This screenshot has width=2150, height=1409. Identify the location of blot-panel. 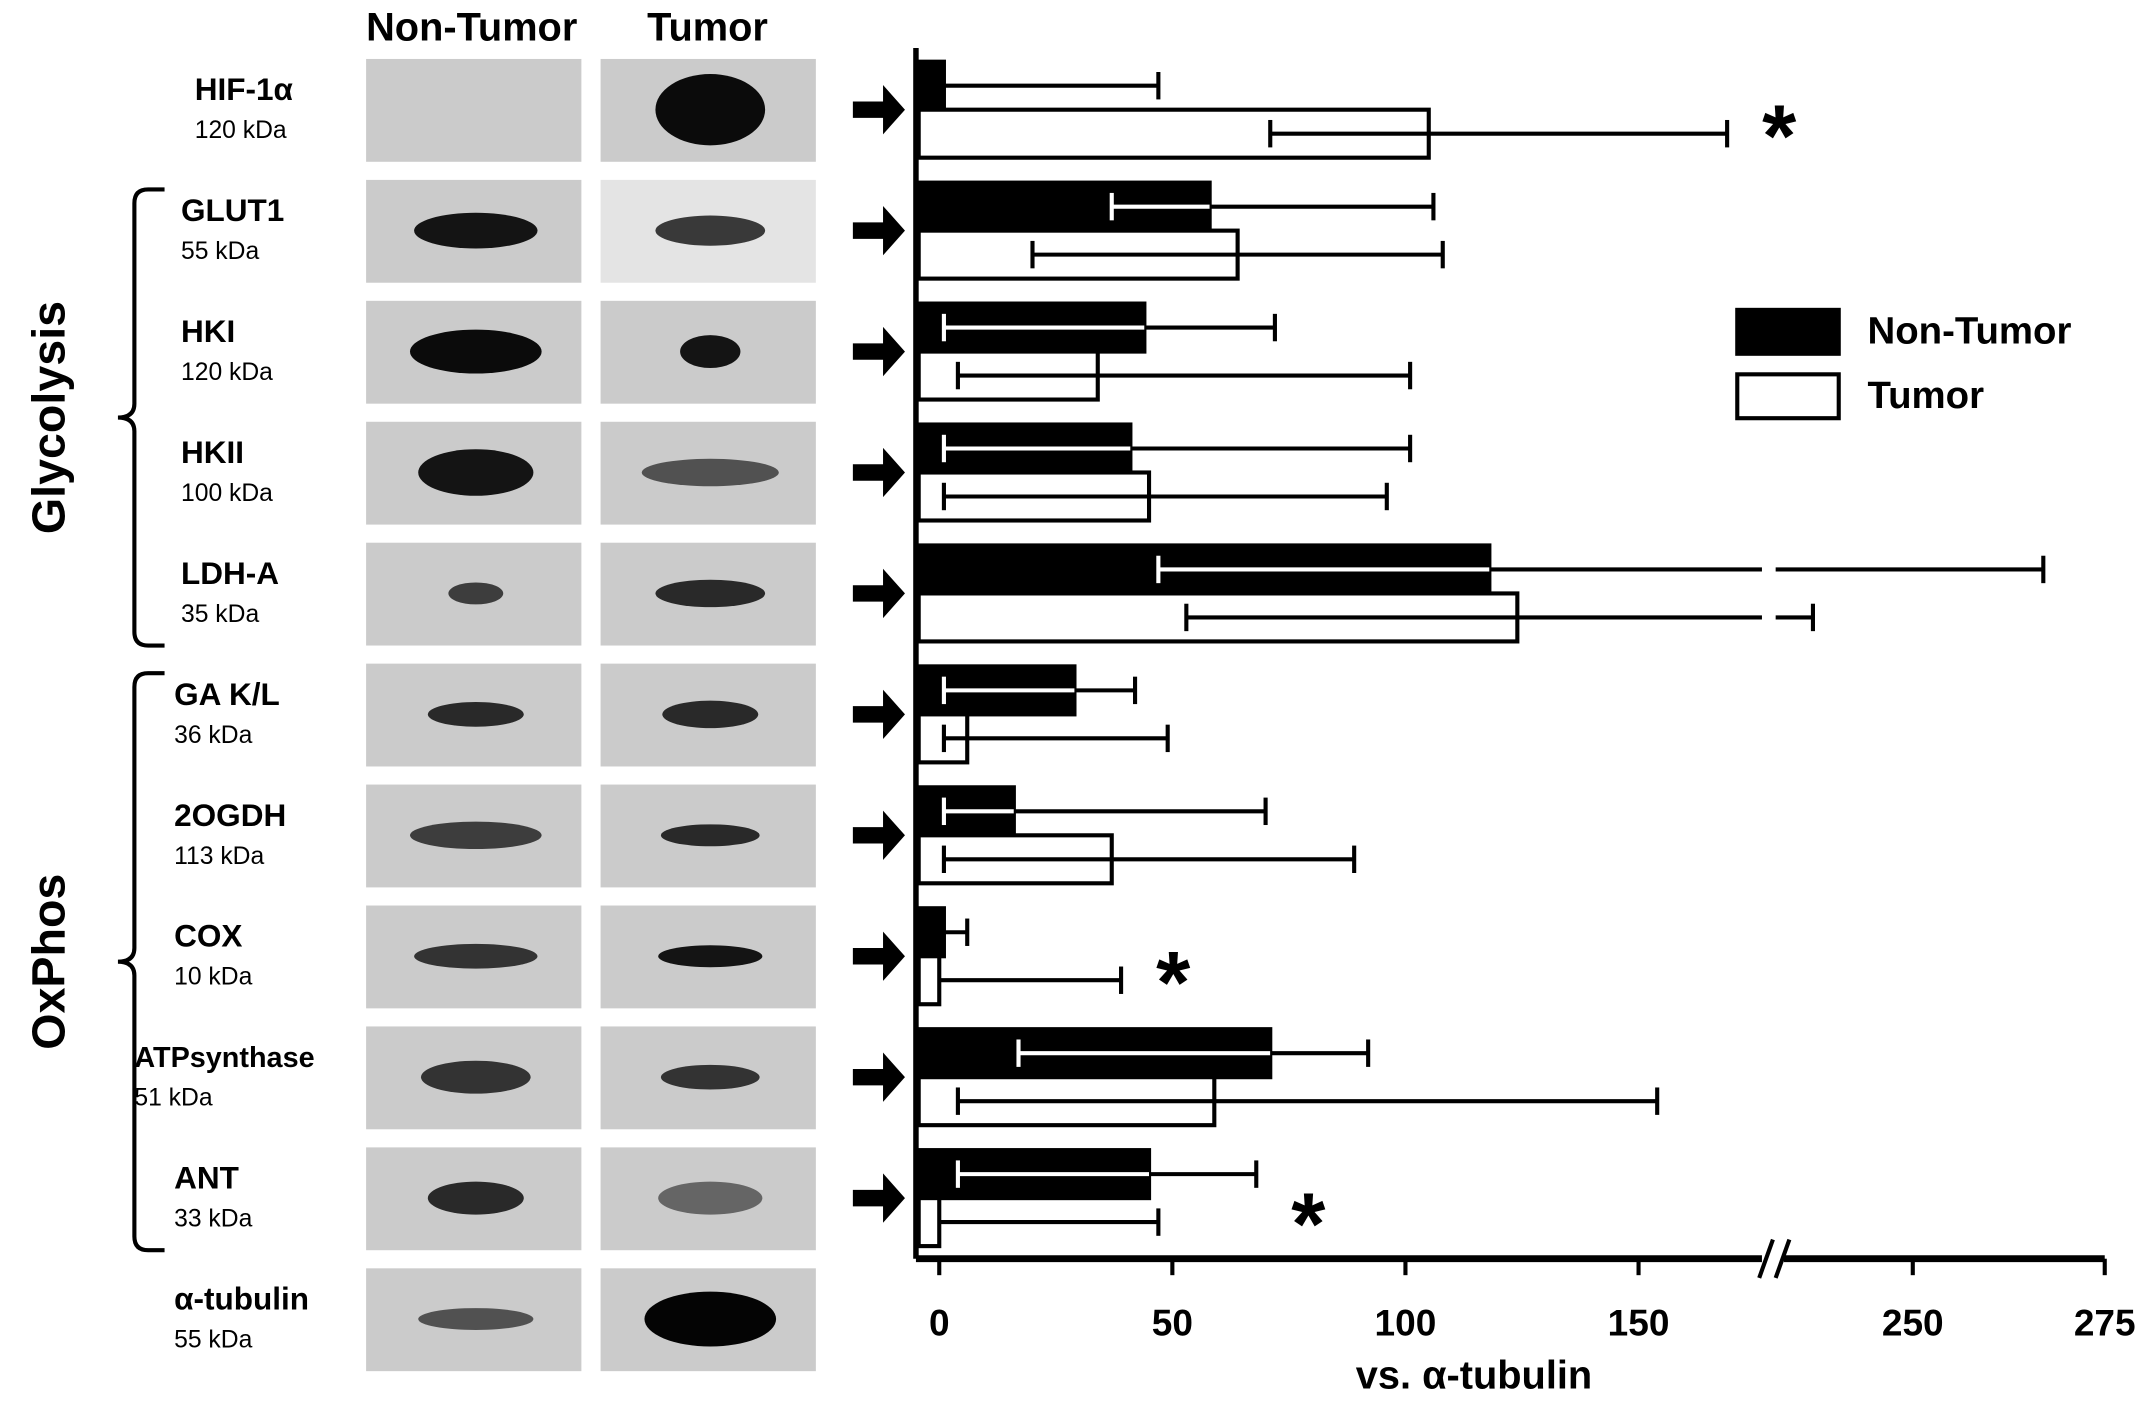
(474, 110).